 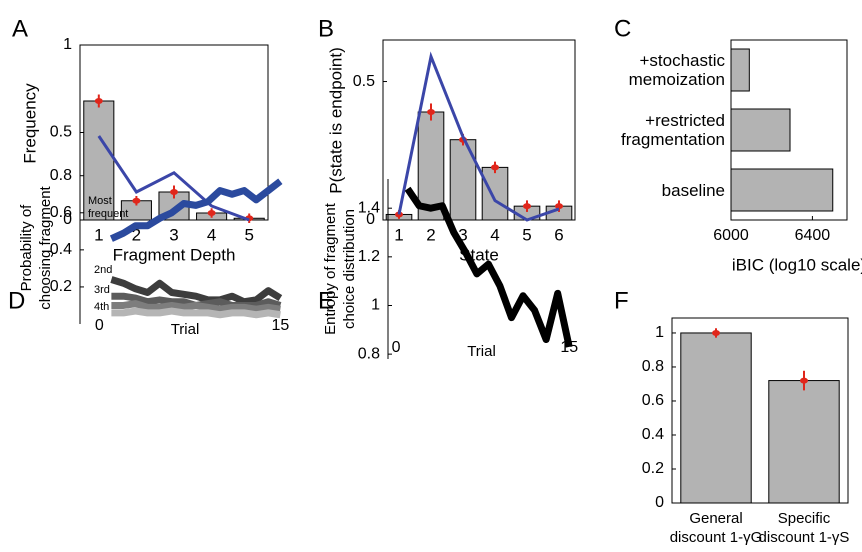 What do you see at coordinates (804, 528) in the screenshot?
I see `x-tick-label: Specific discount 1-γS` at bounding box center [804, 528].